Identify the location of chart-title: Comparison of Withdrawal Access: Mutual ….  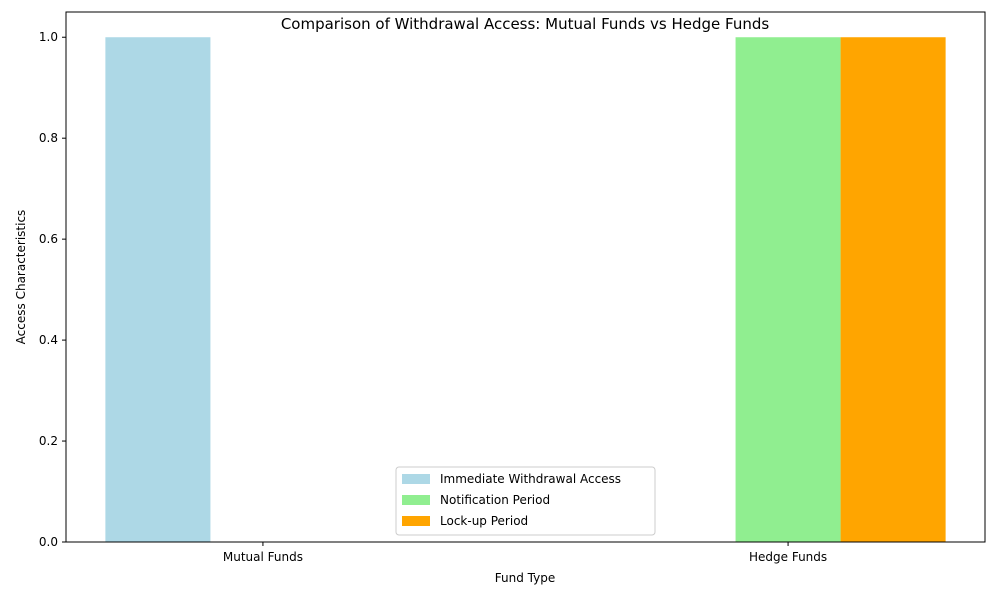
(525, 24).